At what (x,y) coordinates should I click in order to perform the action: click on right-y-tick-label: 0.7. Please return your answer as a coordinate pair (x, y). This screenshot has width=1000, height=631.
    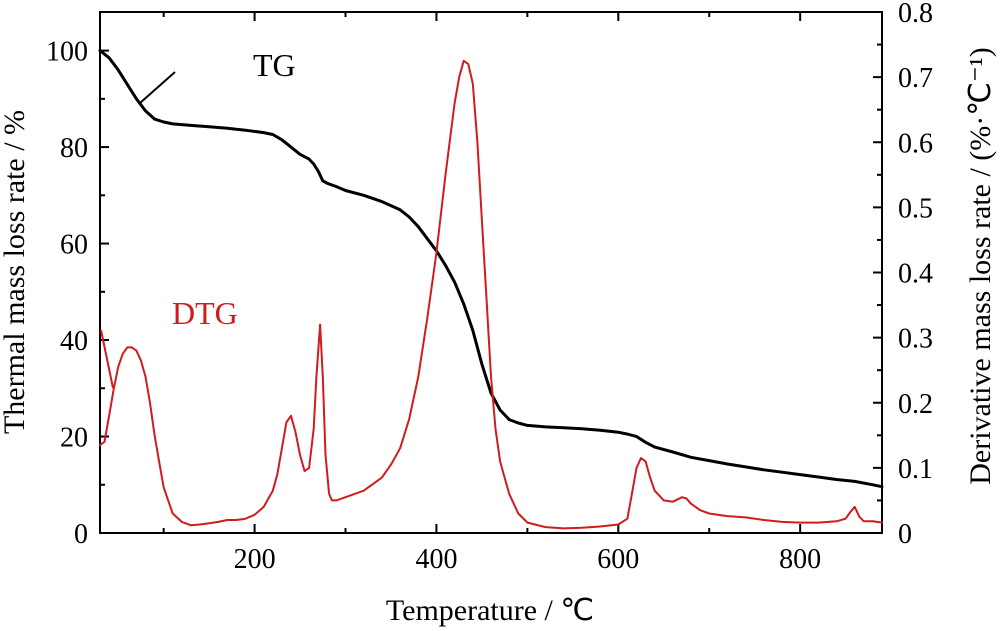
    Looking at the image, I should click on (915, 78).